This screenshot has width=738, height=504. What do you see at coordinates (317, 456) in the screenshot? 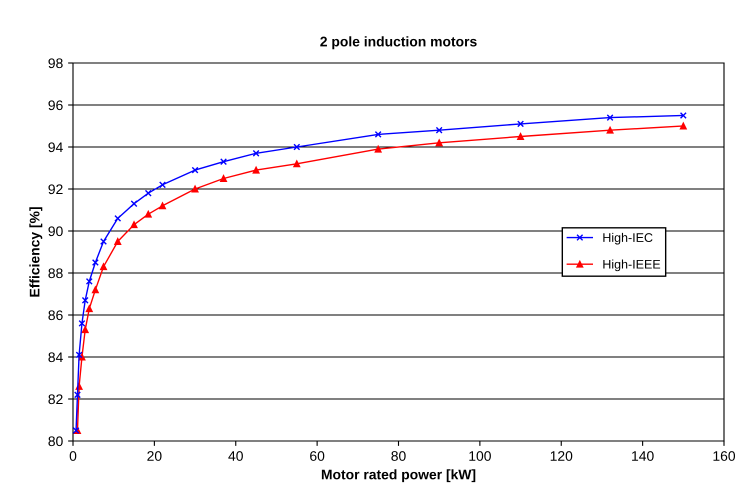
I see `x-tick-label: 60` at bounding box center [317, 456].